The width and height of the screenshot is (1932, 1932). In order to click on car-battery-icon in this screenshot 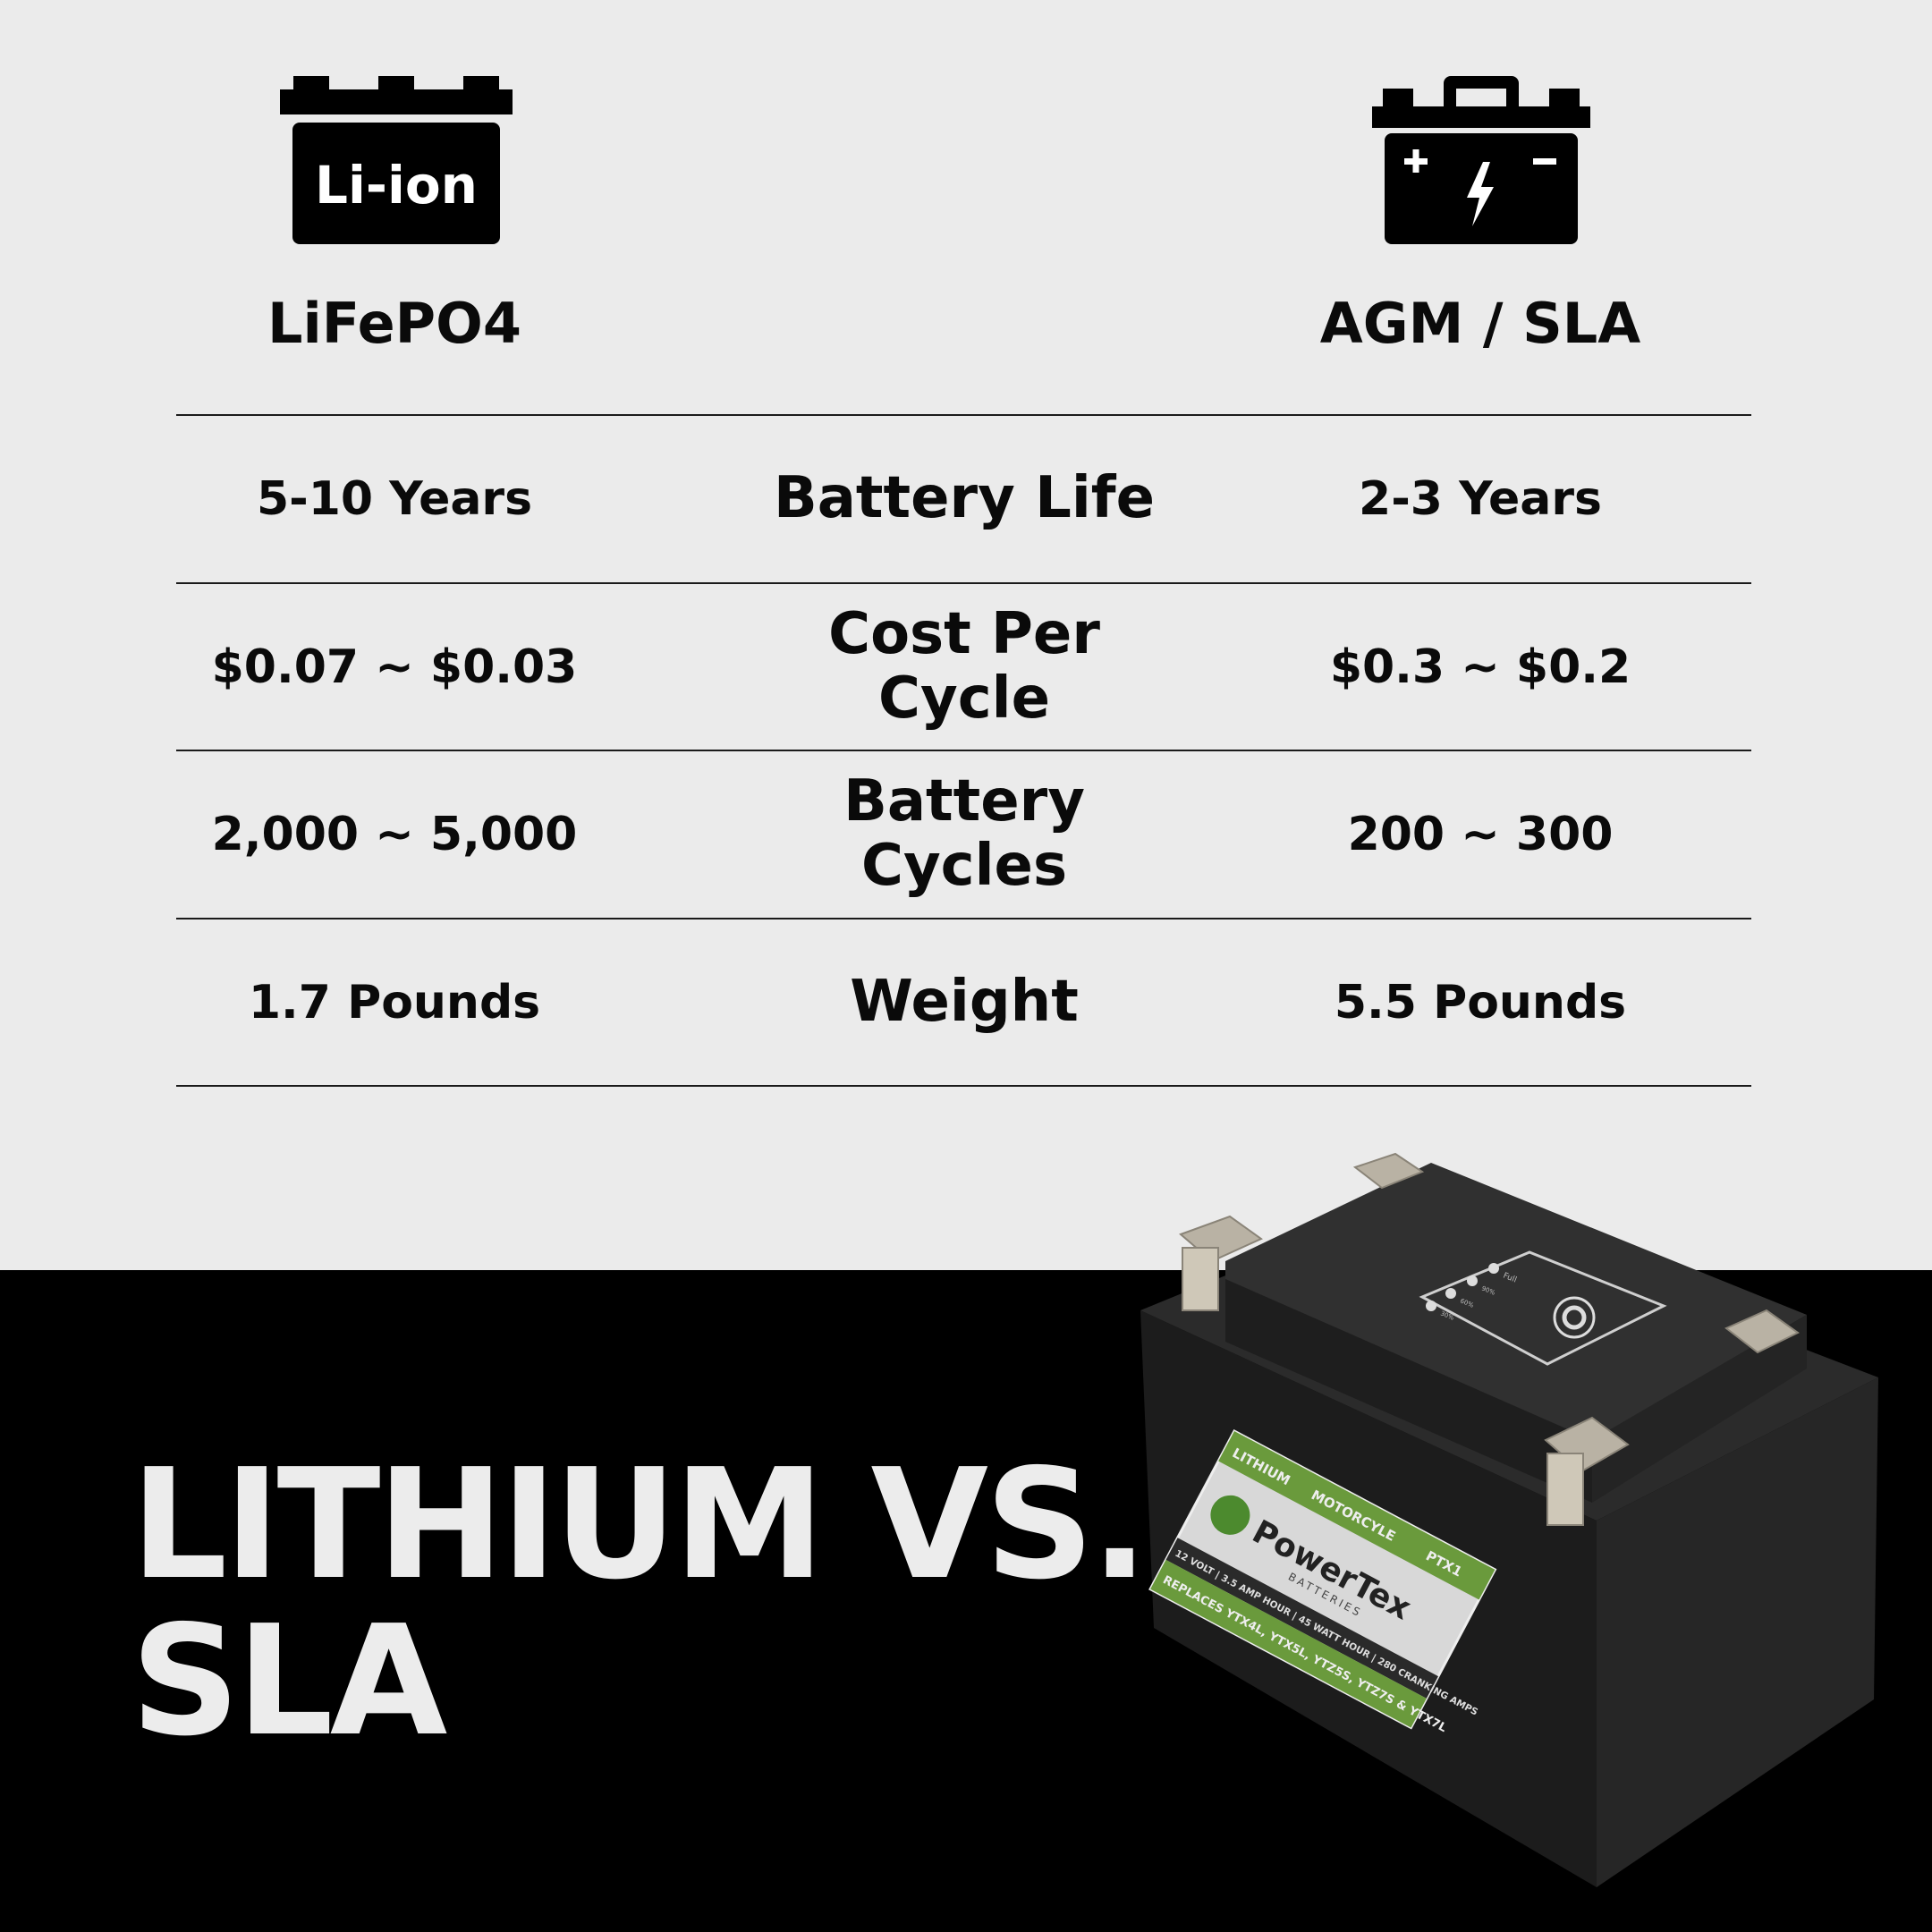, I will do `click(1481, 160)`.